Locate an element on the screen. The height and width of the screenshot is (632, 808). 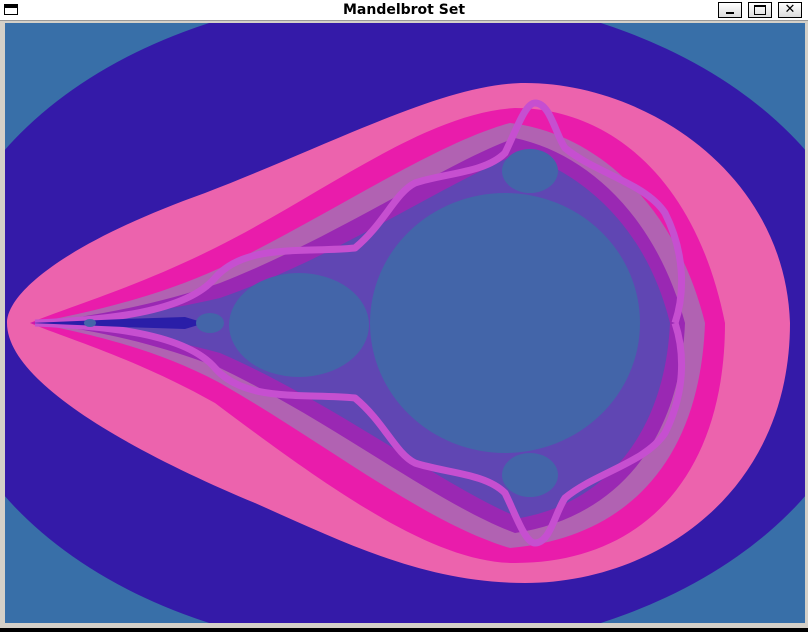
minimize-icon is located at coordinates (730, 13).